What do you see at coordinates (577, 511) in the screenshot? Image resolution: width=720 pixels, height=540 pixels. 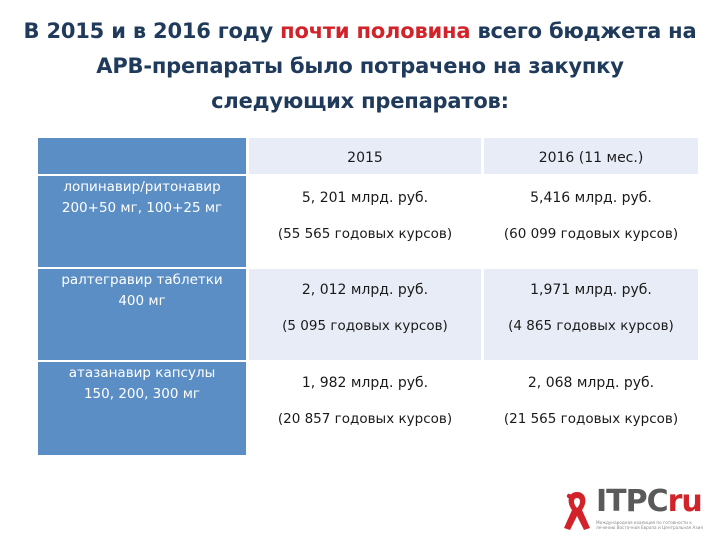 I see `ribbon-icon` at bounding box center [577, 511].